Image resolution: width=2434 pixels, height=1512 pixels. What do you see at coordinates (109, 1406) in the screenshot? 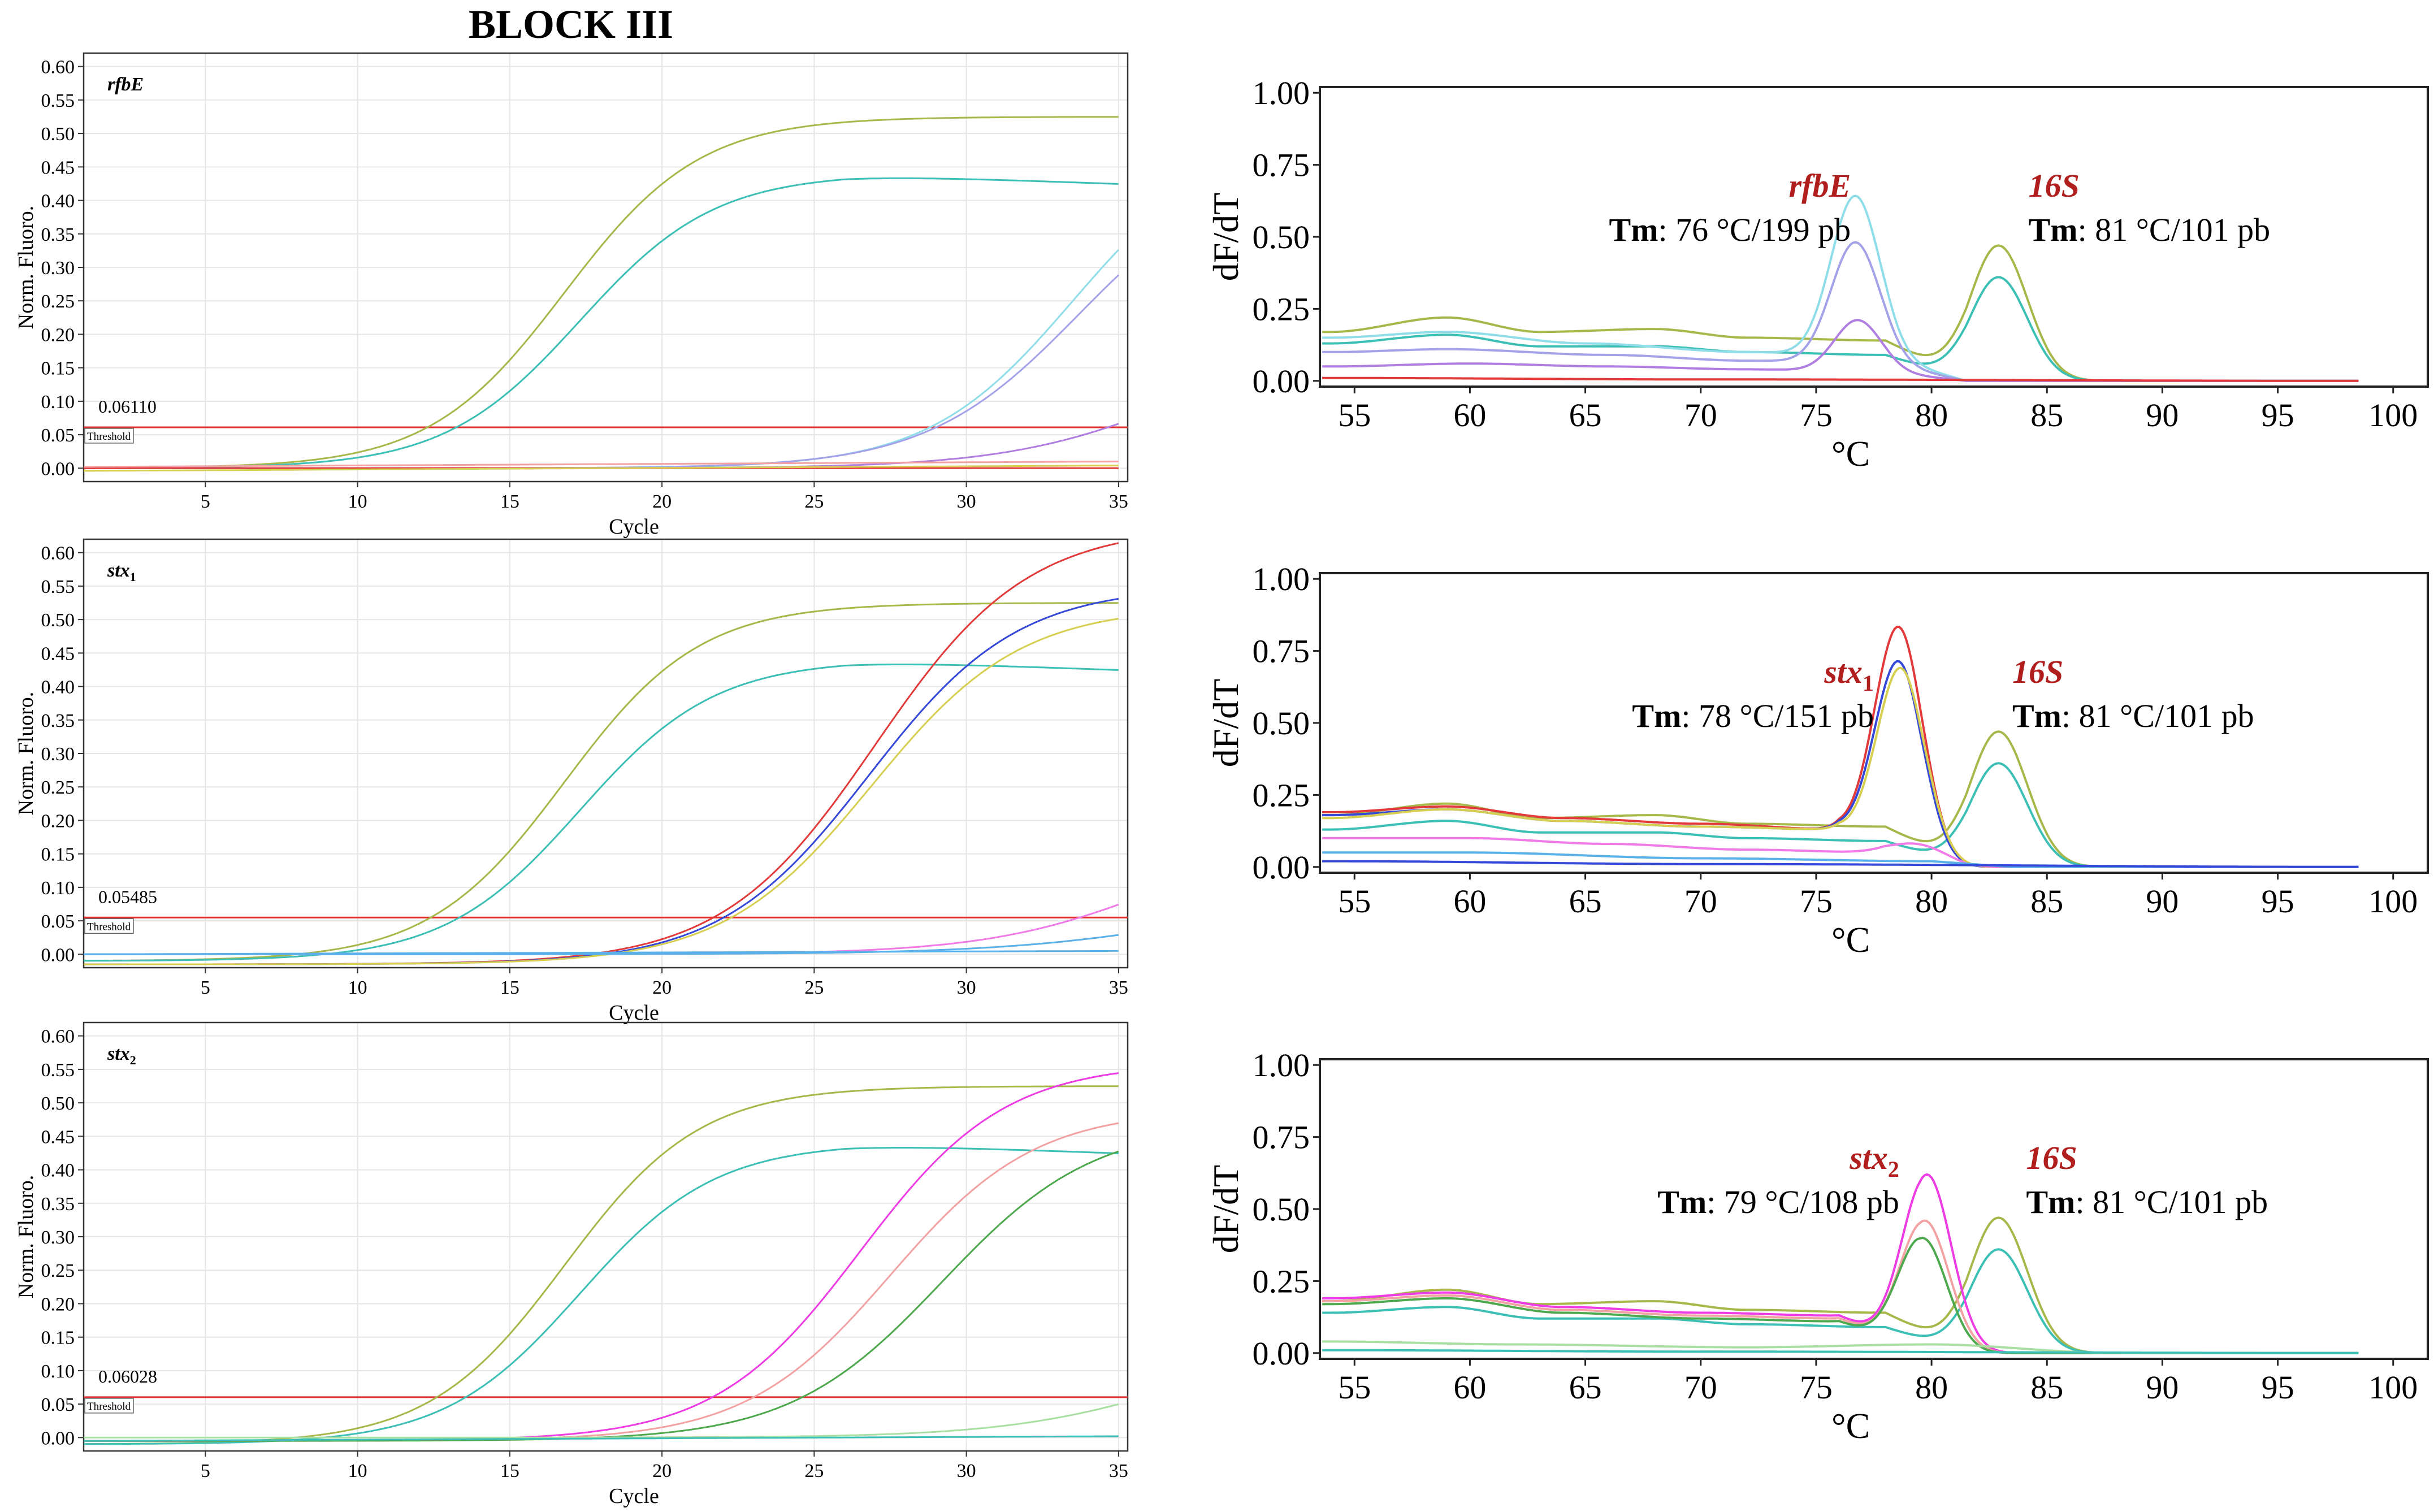
I see `threshold-tag-box` at bounding box center [109, 1406].